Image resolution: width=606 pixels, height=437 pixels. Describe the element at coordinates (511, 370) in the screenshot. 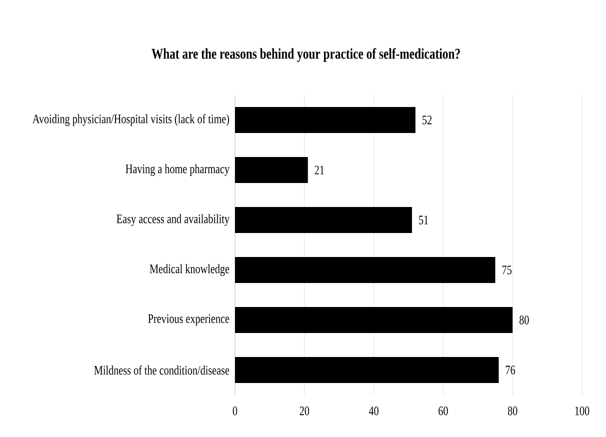

I see `data-label: 76` at that location.